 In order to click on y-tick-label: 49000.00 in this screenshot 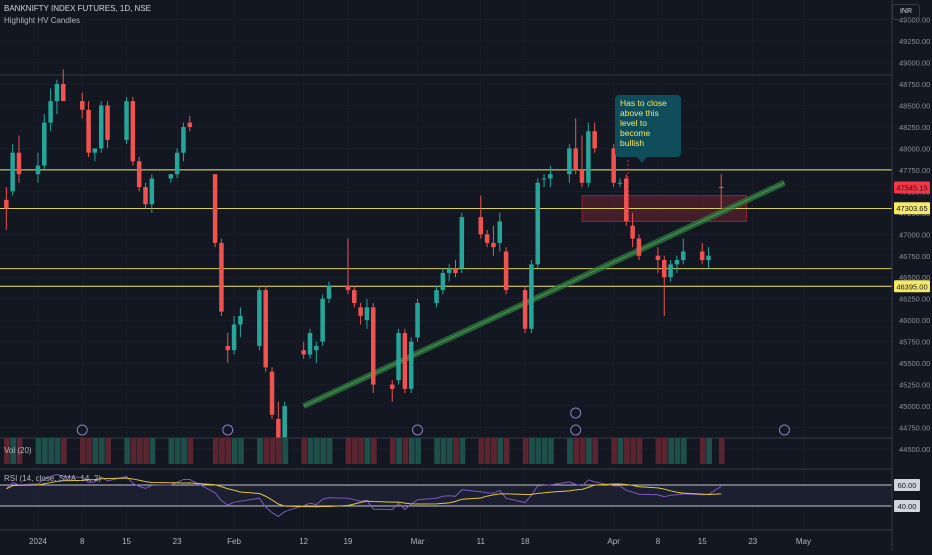, I will do `click(914, 63)`.